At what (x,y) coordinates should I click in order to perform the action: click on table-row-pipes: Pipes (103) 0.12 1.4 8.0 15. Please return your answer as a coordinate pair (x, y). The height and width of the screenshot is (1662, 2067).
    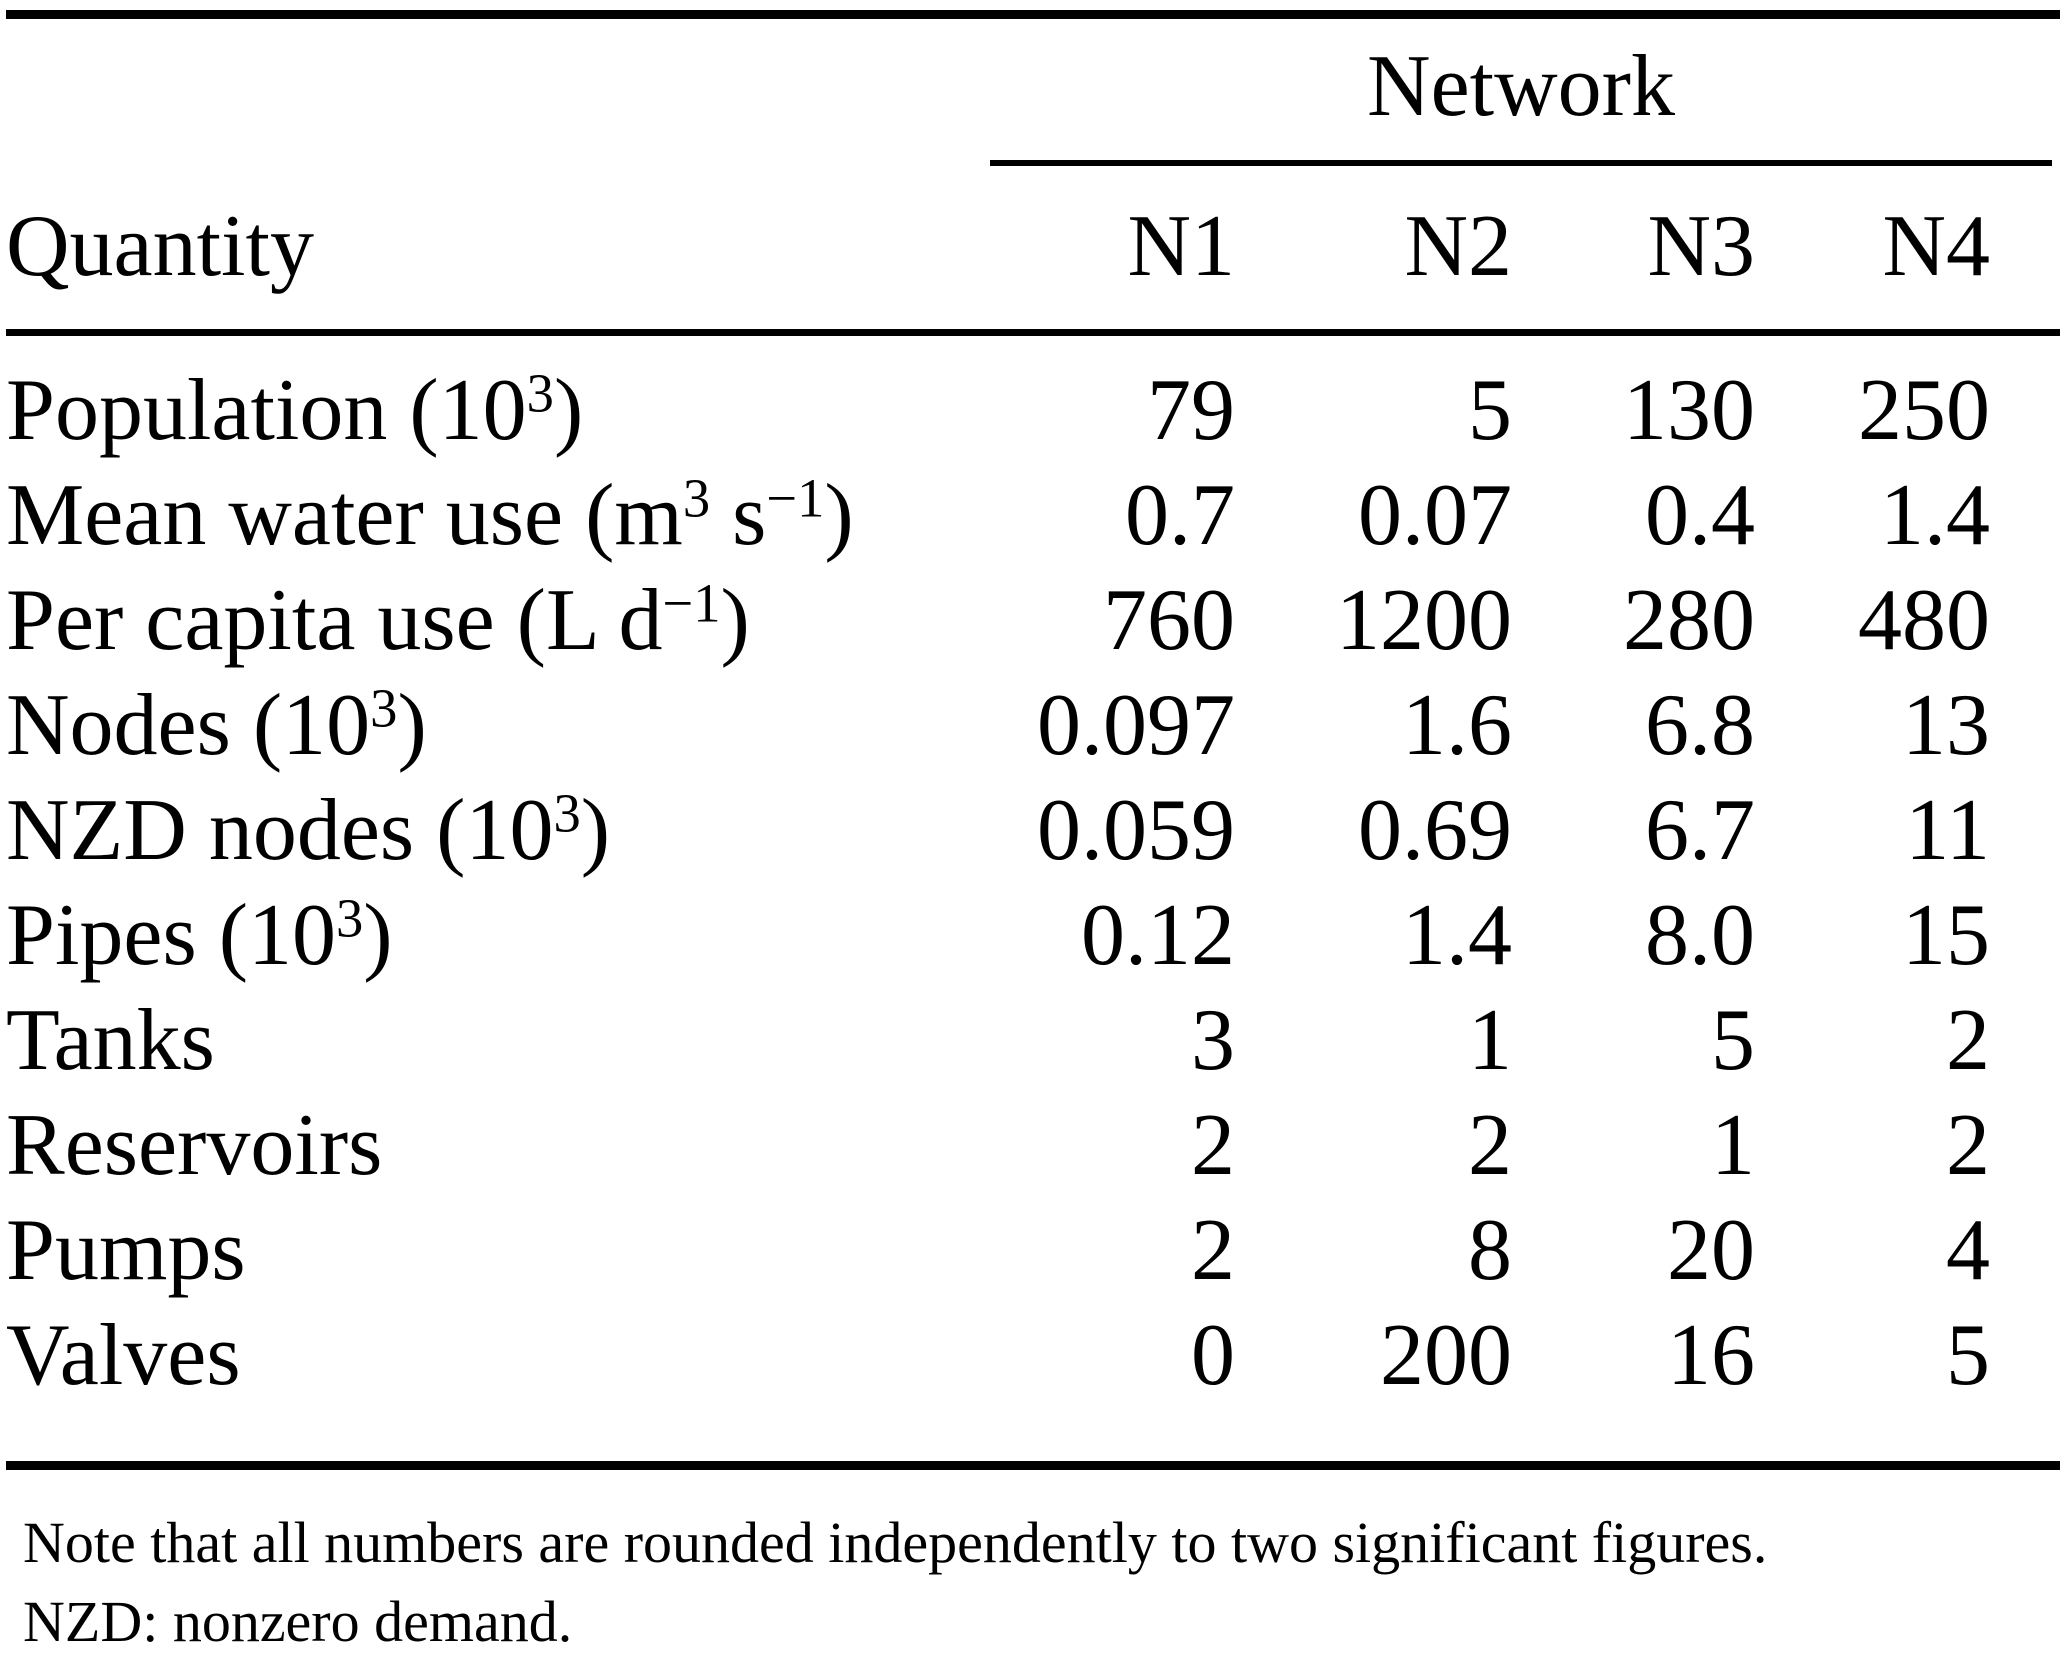
    Looking at the image, I should click on (998, 935).